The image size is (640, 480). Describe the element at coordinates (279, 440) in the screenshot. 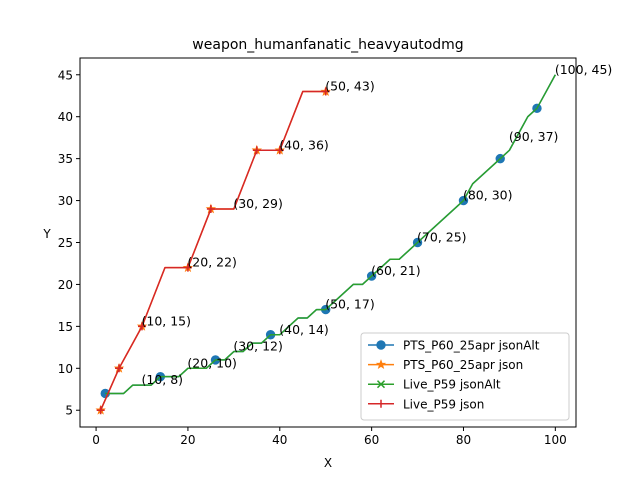

I see `x-tick-label: 40` at that location.